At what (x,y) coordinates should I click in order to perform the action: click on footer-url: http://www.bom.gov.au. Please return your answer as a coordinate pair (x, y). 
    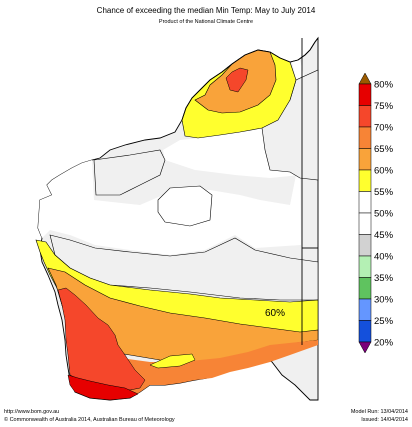
    Looking at the image, I should click on (32, 412).